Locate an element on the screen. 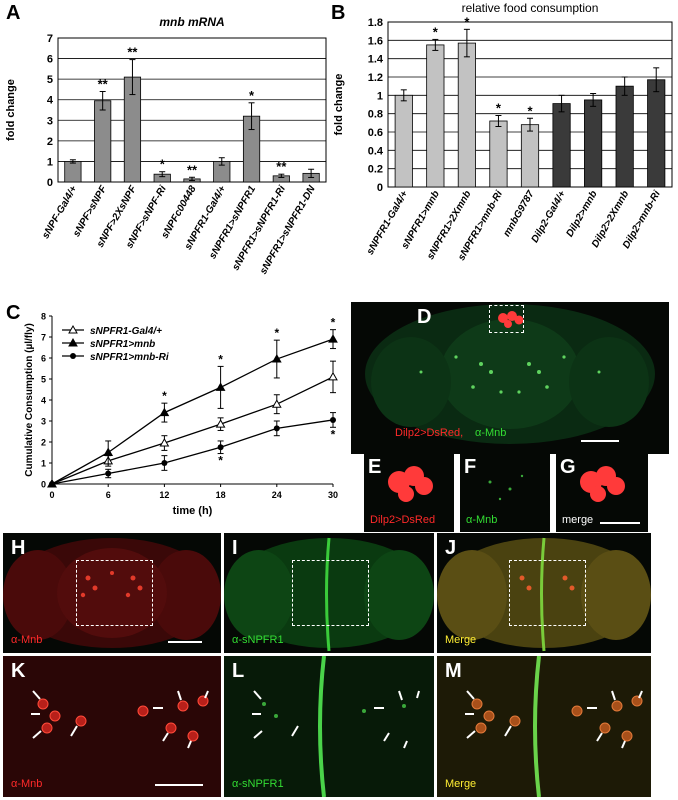 This screenshot has height=800, width=678. panel-label-k: K is located at coordinates (18, 671).